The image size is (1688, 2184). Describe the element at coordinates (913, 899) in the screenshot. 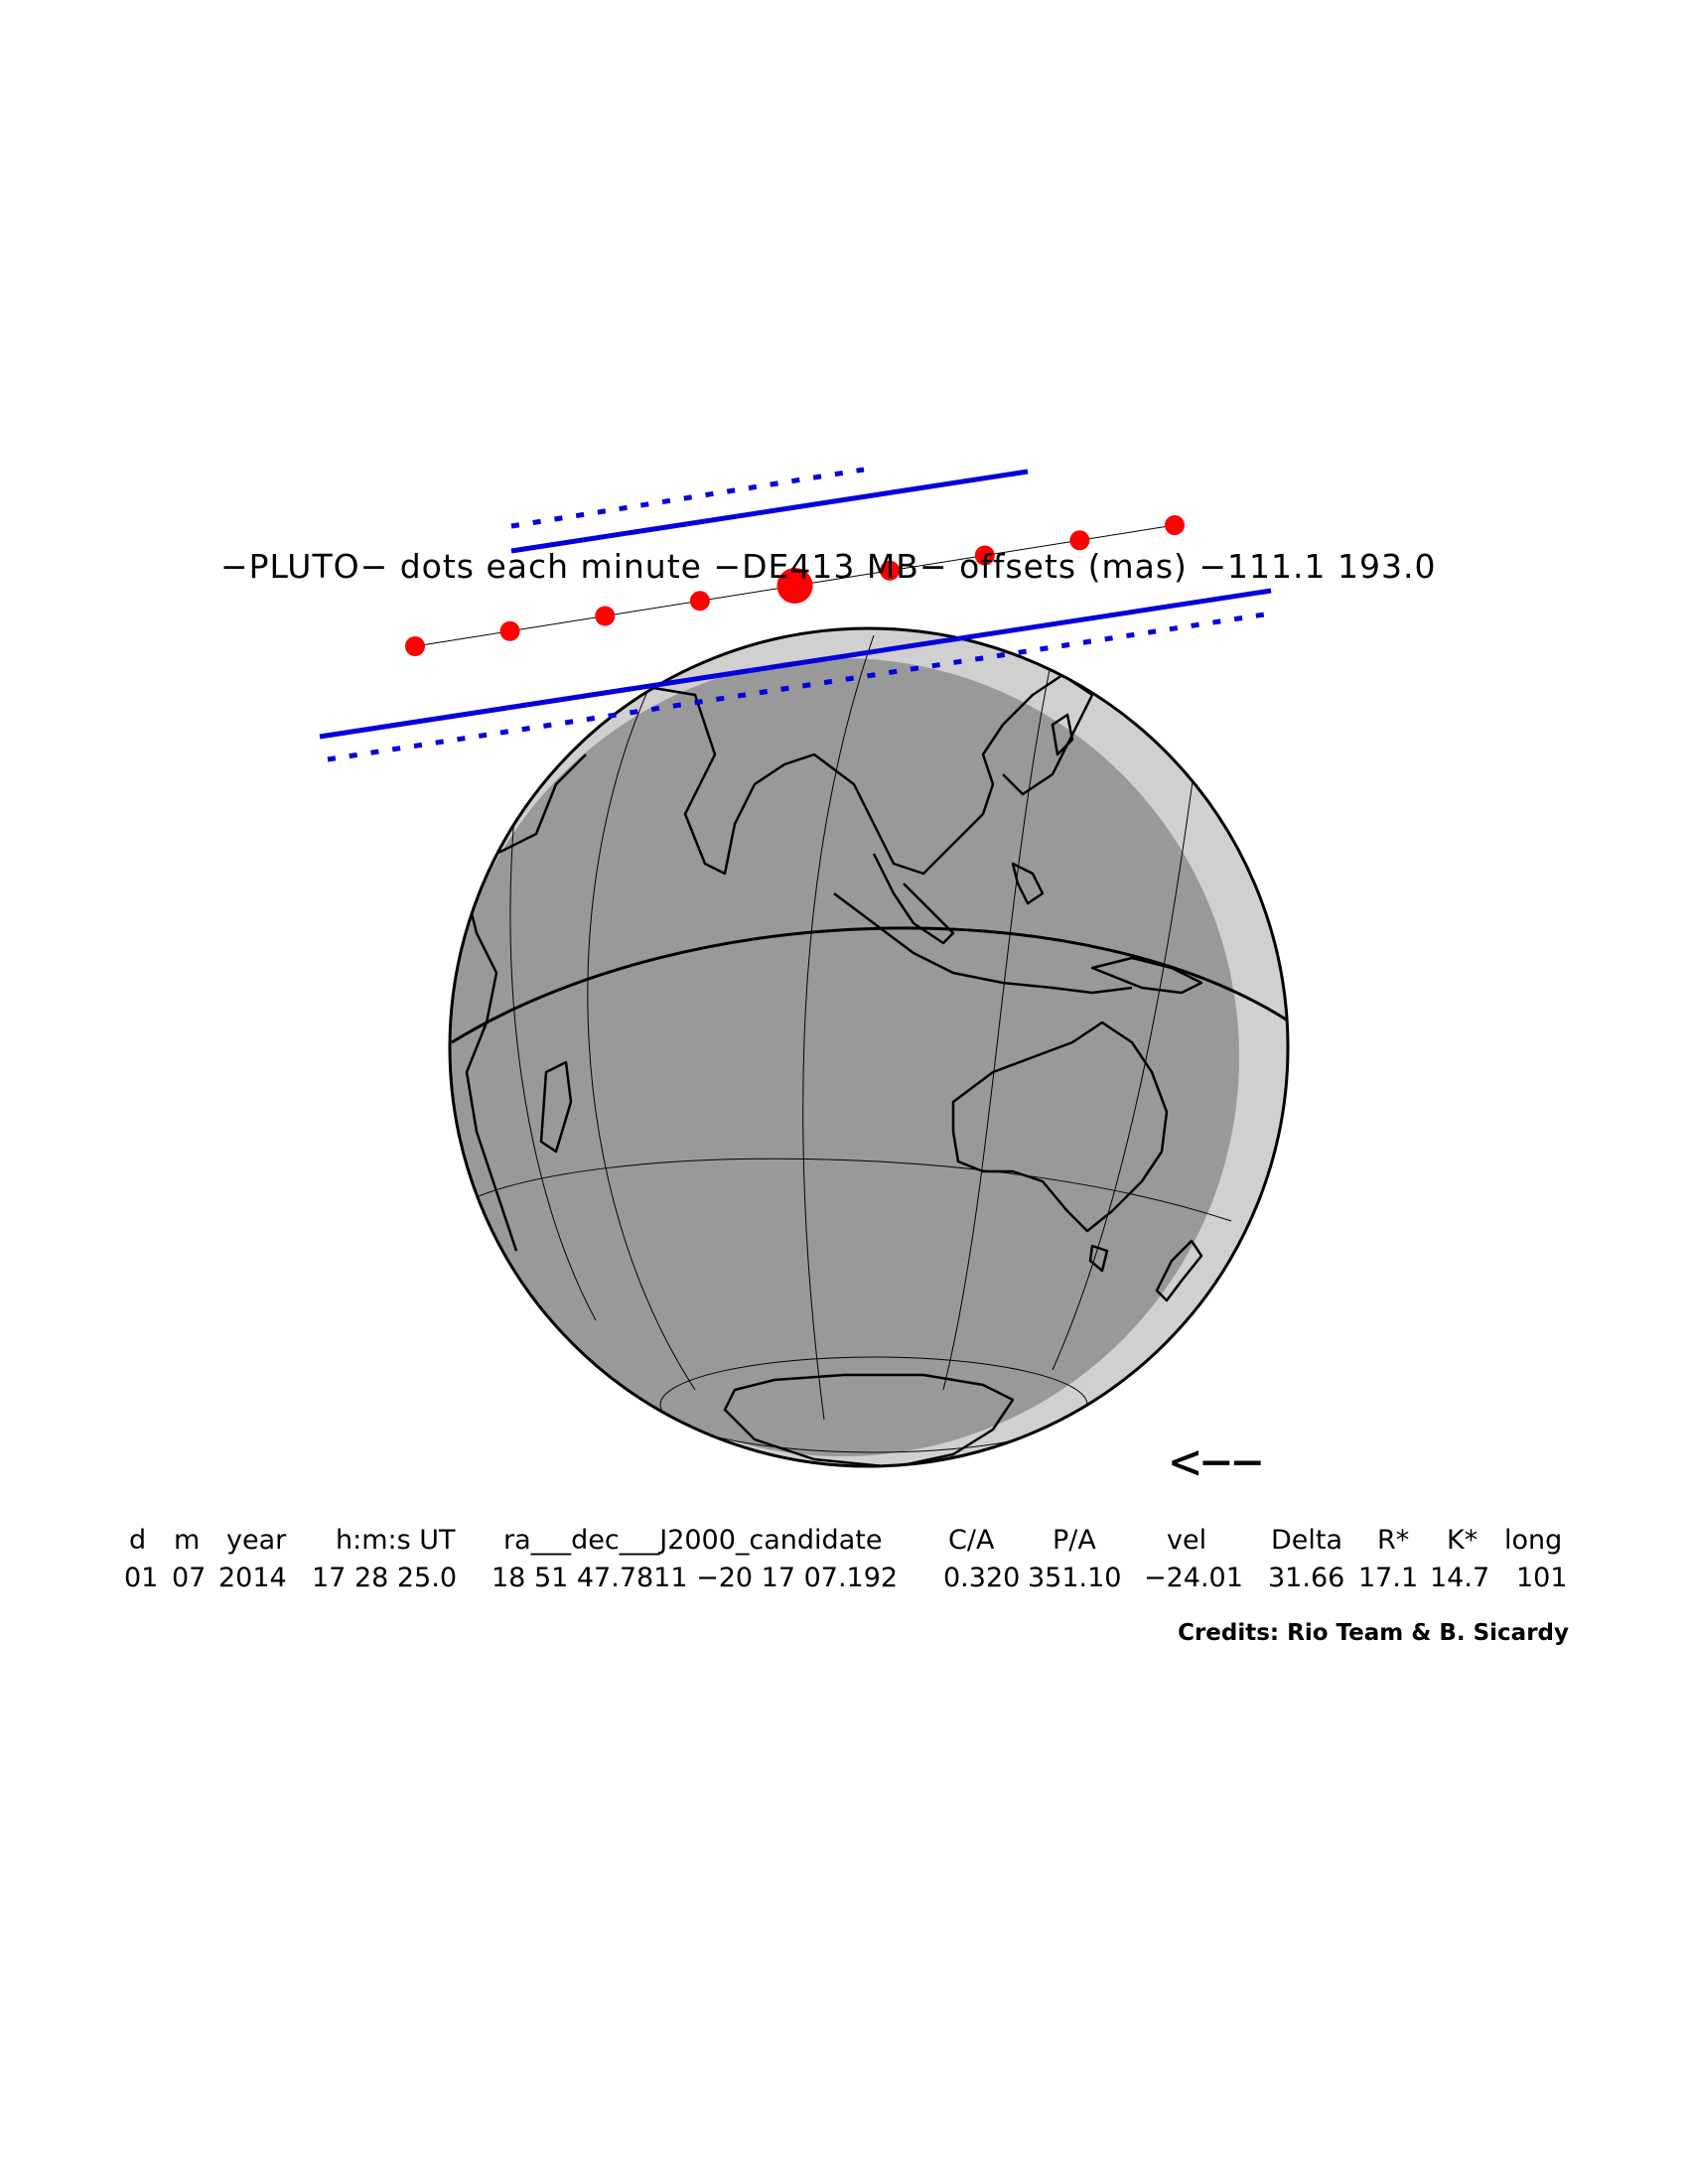

I see `coast-southeast-asia` at that location.